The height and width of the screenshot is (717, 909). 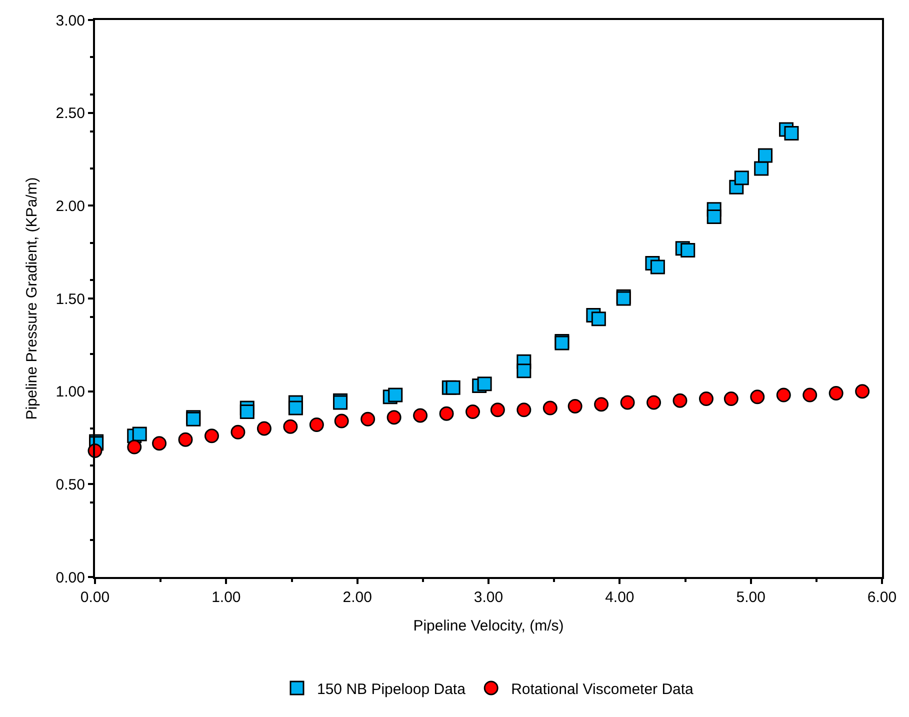 I want to click on y-tick-label: 2.00, so click(x=70, y=206).